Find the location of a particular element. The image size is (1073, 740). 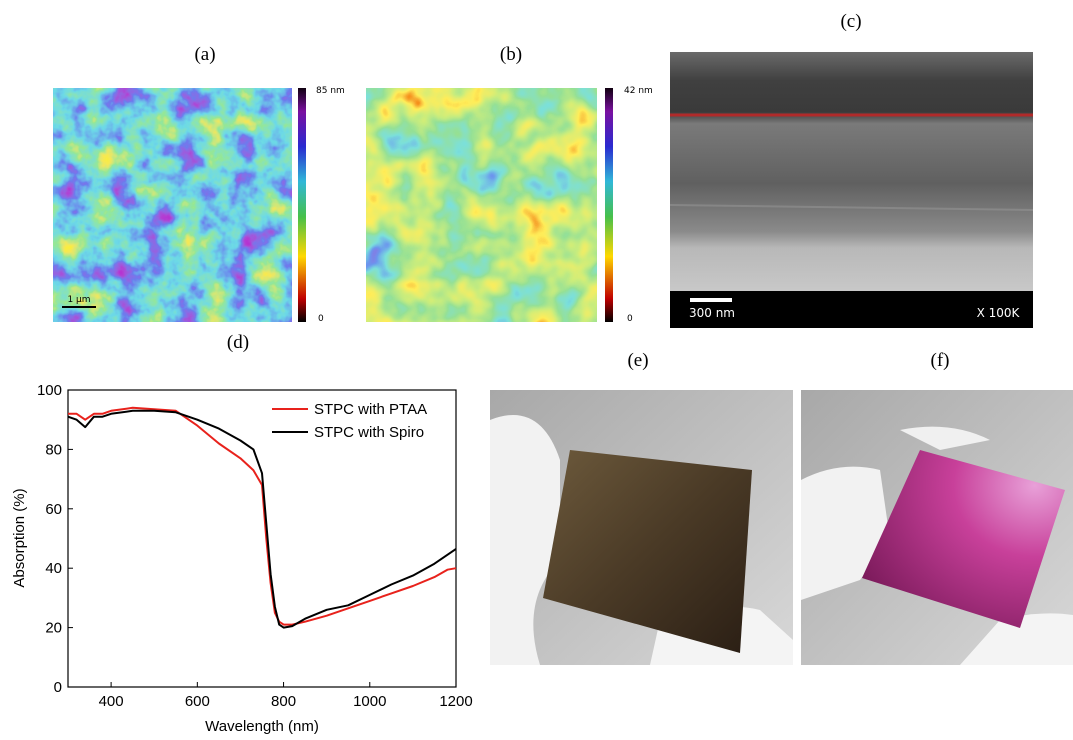

y-tick-label: 40 is located at coordinates (53, 568).